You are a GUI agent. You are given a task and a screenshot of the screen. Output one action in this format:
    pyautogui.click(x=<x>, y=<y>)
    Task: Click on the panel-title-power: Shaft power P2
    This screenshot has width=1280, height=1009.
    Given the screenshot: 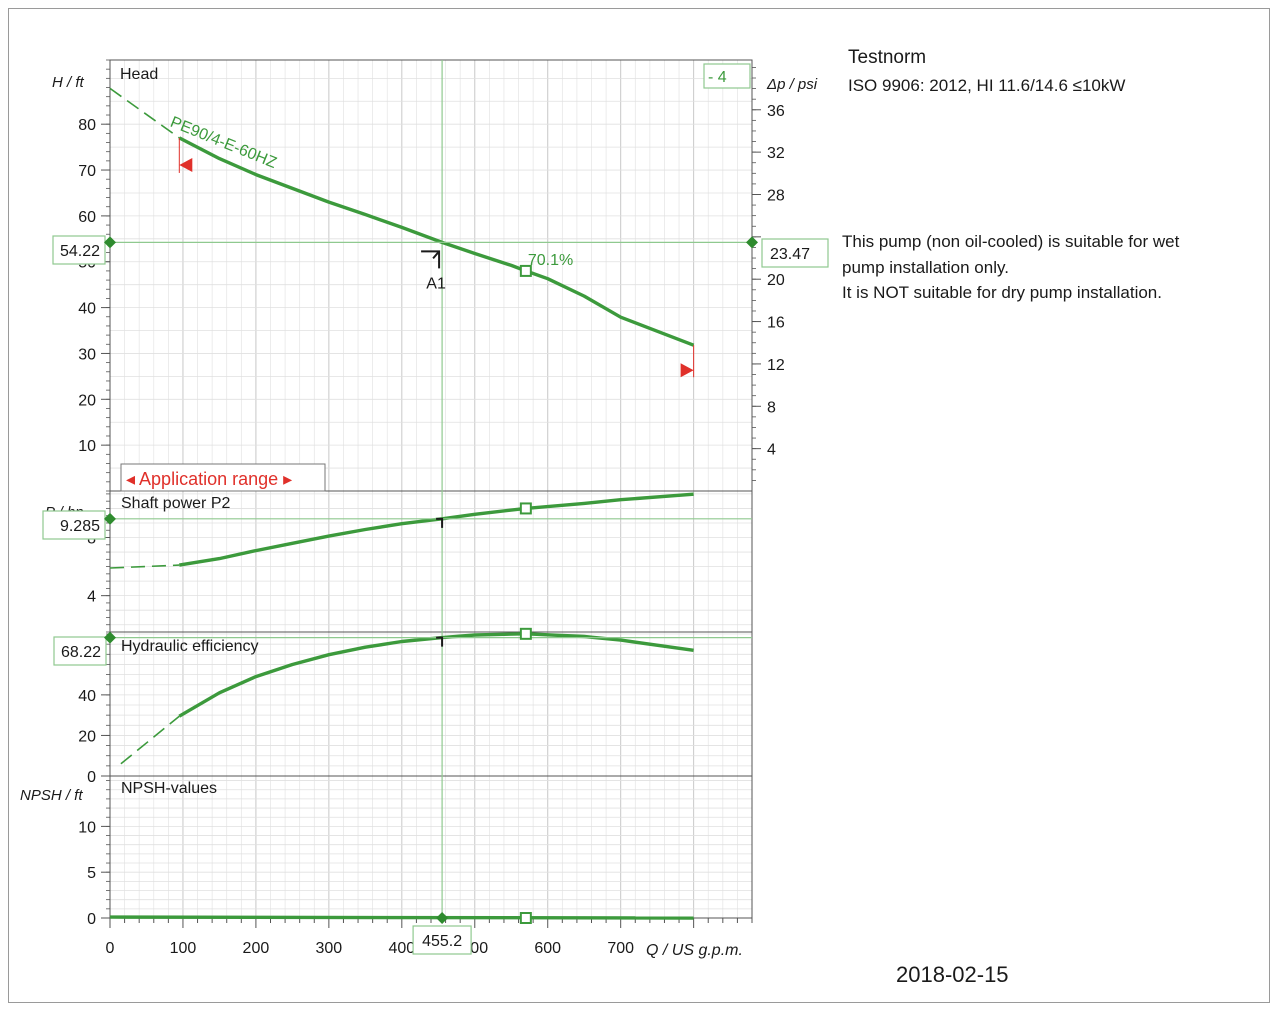 What is the action you would take?
    pyautogui.click(x=176, y=503)
    